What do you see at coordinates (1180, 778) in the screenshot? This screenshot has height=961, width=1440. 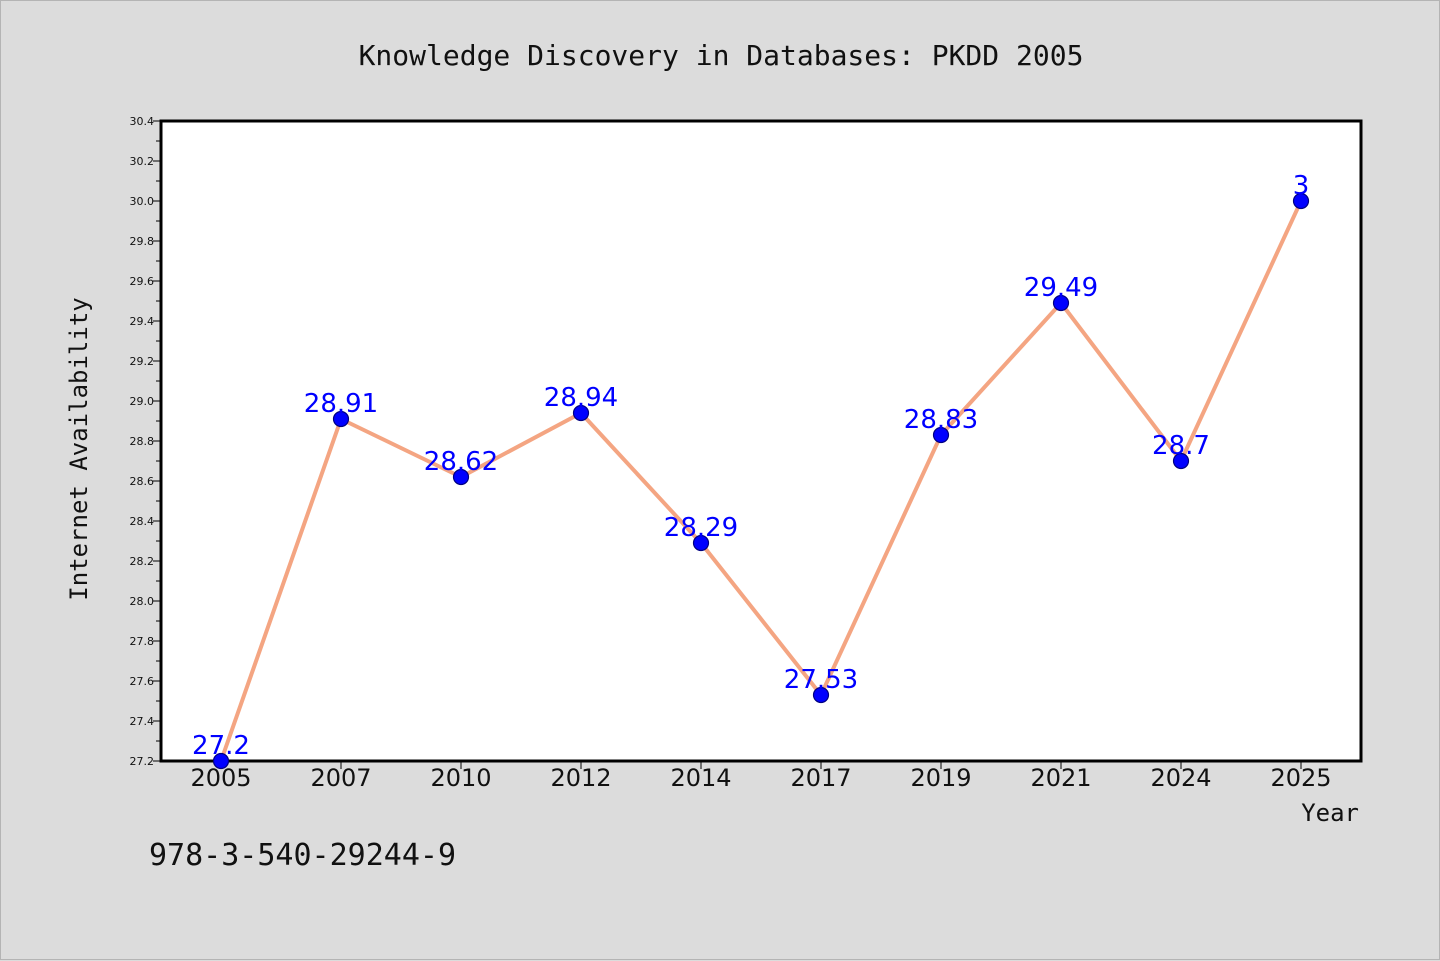 I see `x-tick-label: 2024` at bounding box center [1180, 778].